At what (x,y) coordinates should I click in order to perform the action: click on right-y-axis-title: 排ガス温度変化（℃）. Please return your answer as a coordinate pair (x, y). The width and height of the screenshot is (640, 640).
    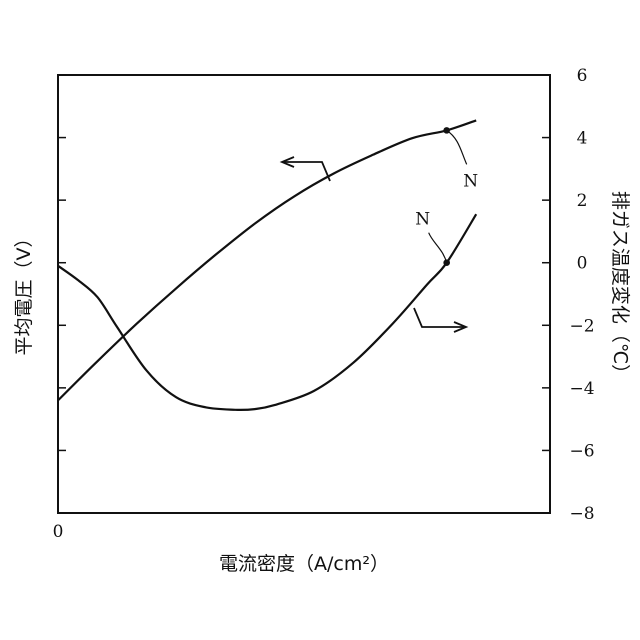
    Looking at the image, I should click on (620, 287).